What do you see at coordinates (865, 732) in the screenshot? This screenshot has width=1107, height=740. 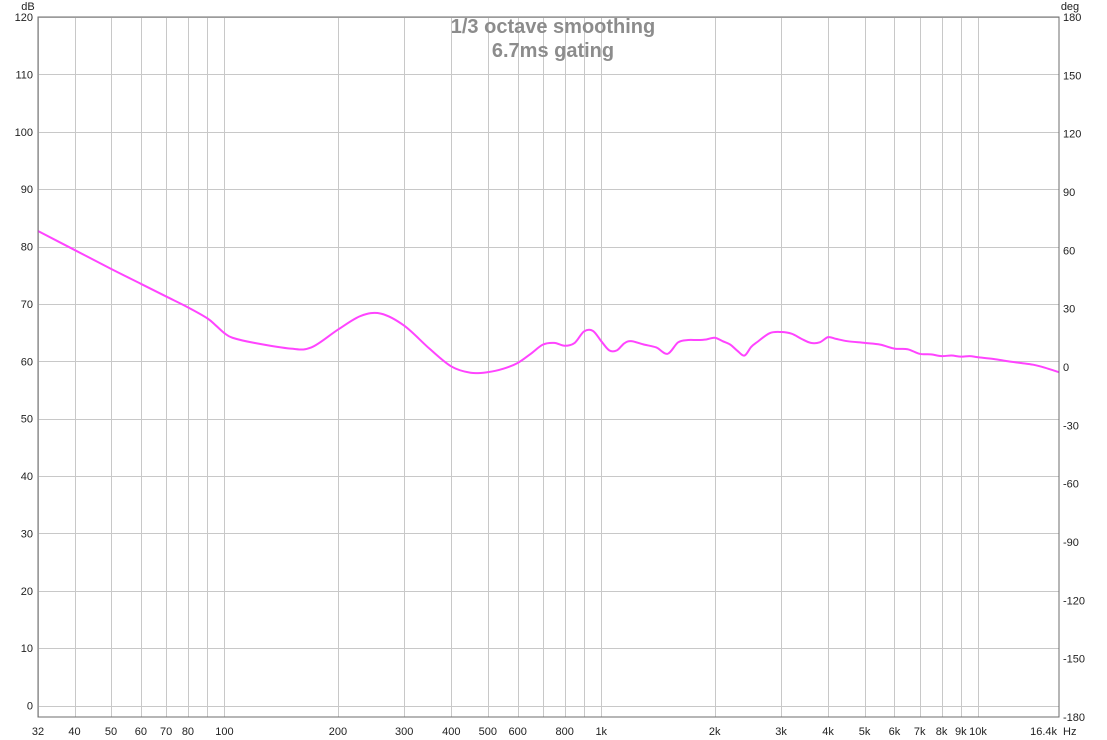 I see `x-tick-label: 5k` at bounding box center [865, 732].